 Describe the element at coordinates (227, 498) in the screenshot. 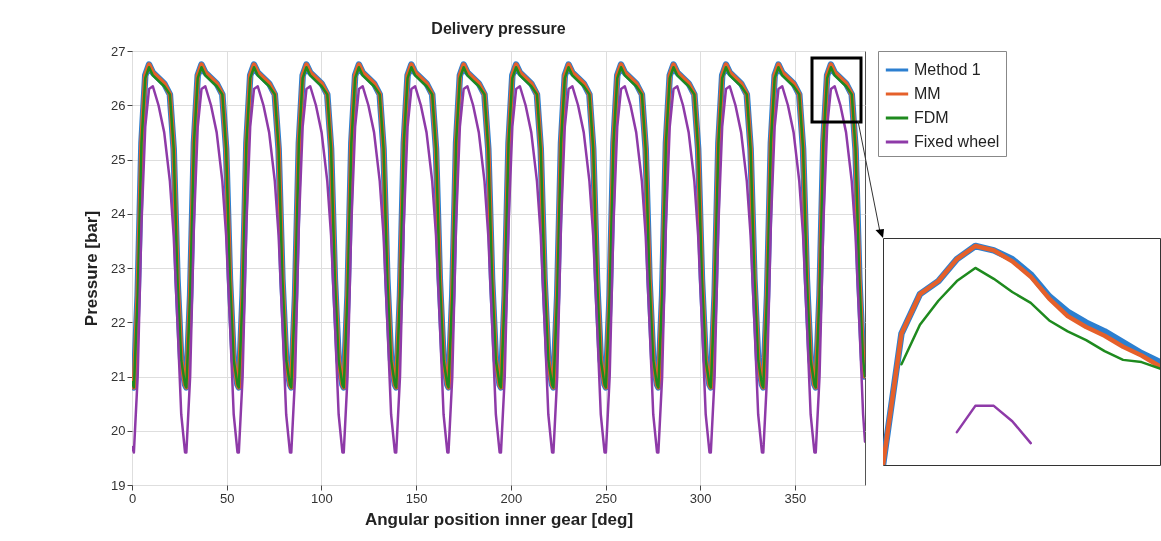

I see `x-tick-label: 50` at that location.